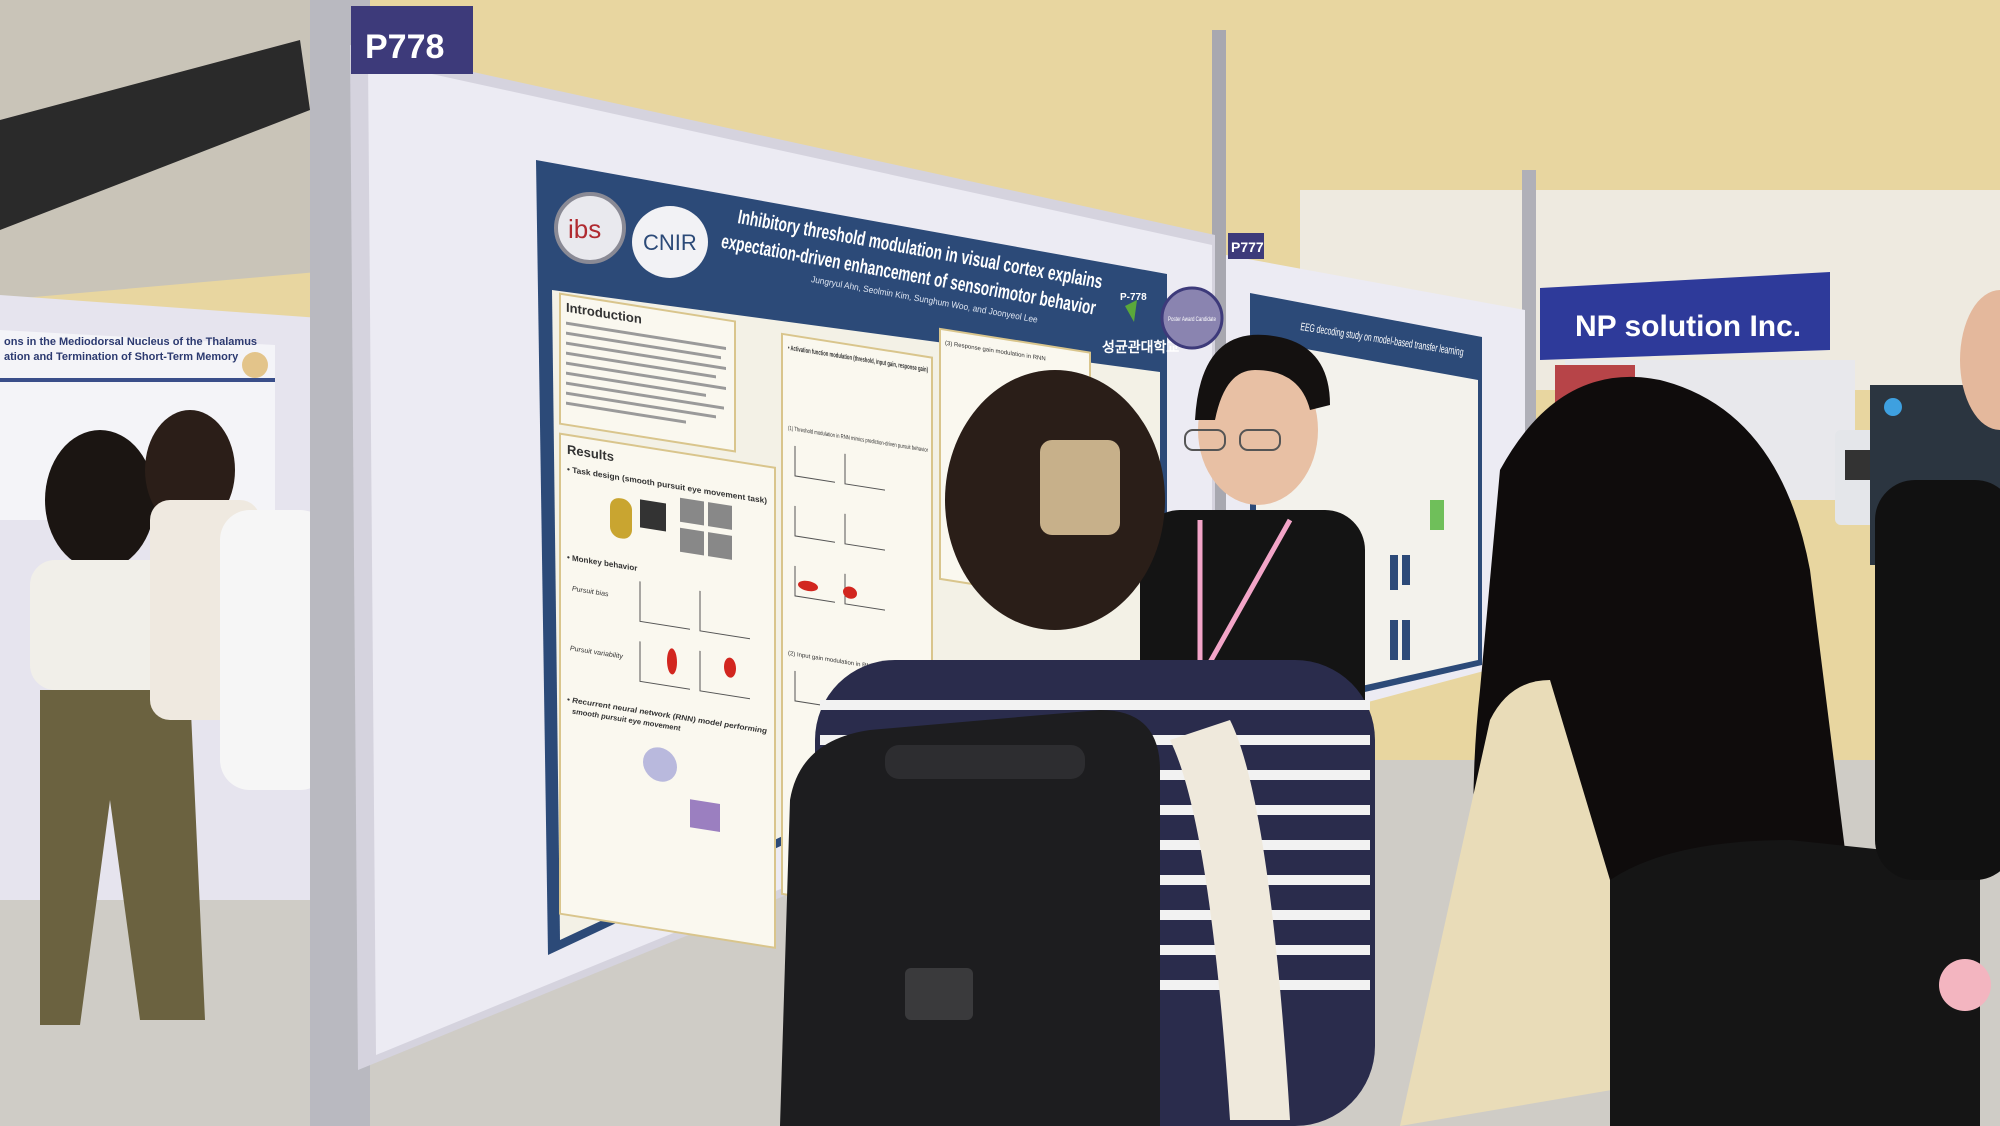  What do you see at coordinates (404, 47) in the screenshot?
I see `board-number-text: P778` at bounding box center [404, 47].